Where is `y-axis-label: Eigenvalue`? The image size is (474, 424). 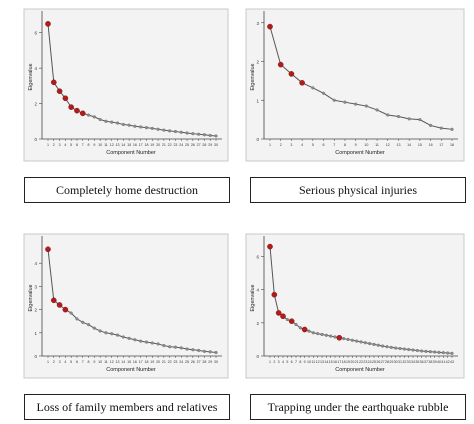 y-axis-label: Eigenvalue is located at coordinates (253, 76).